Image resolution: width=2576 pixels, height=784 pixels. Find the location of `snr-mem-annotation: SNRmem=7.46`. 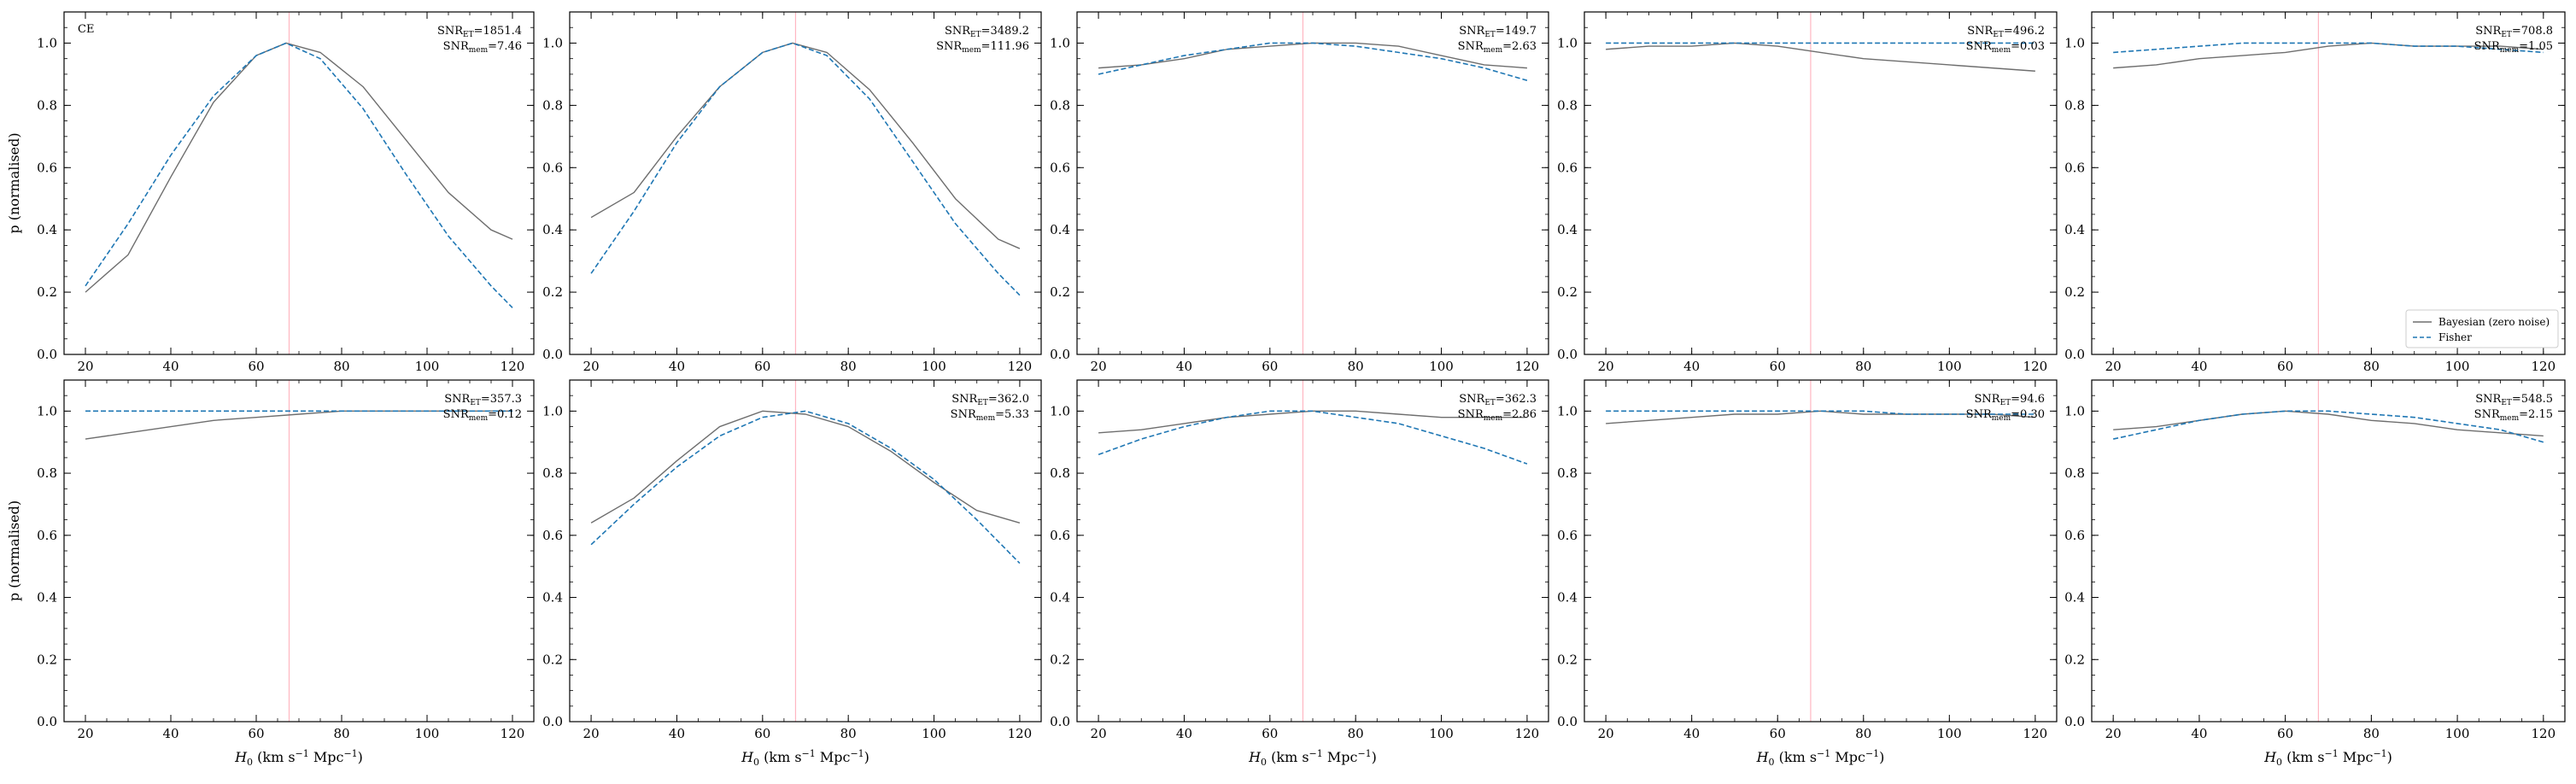

snr-mem-annotation: SNRmem=7.46 is located at coordinates (482, 47).